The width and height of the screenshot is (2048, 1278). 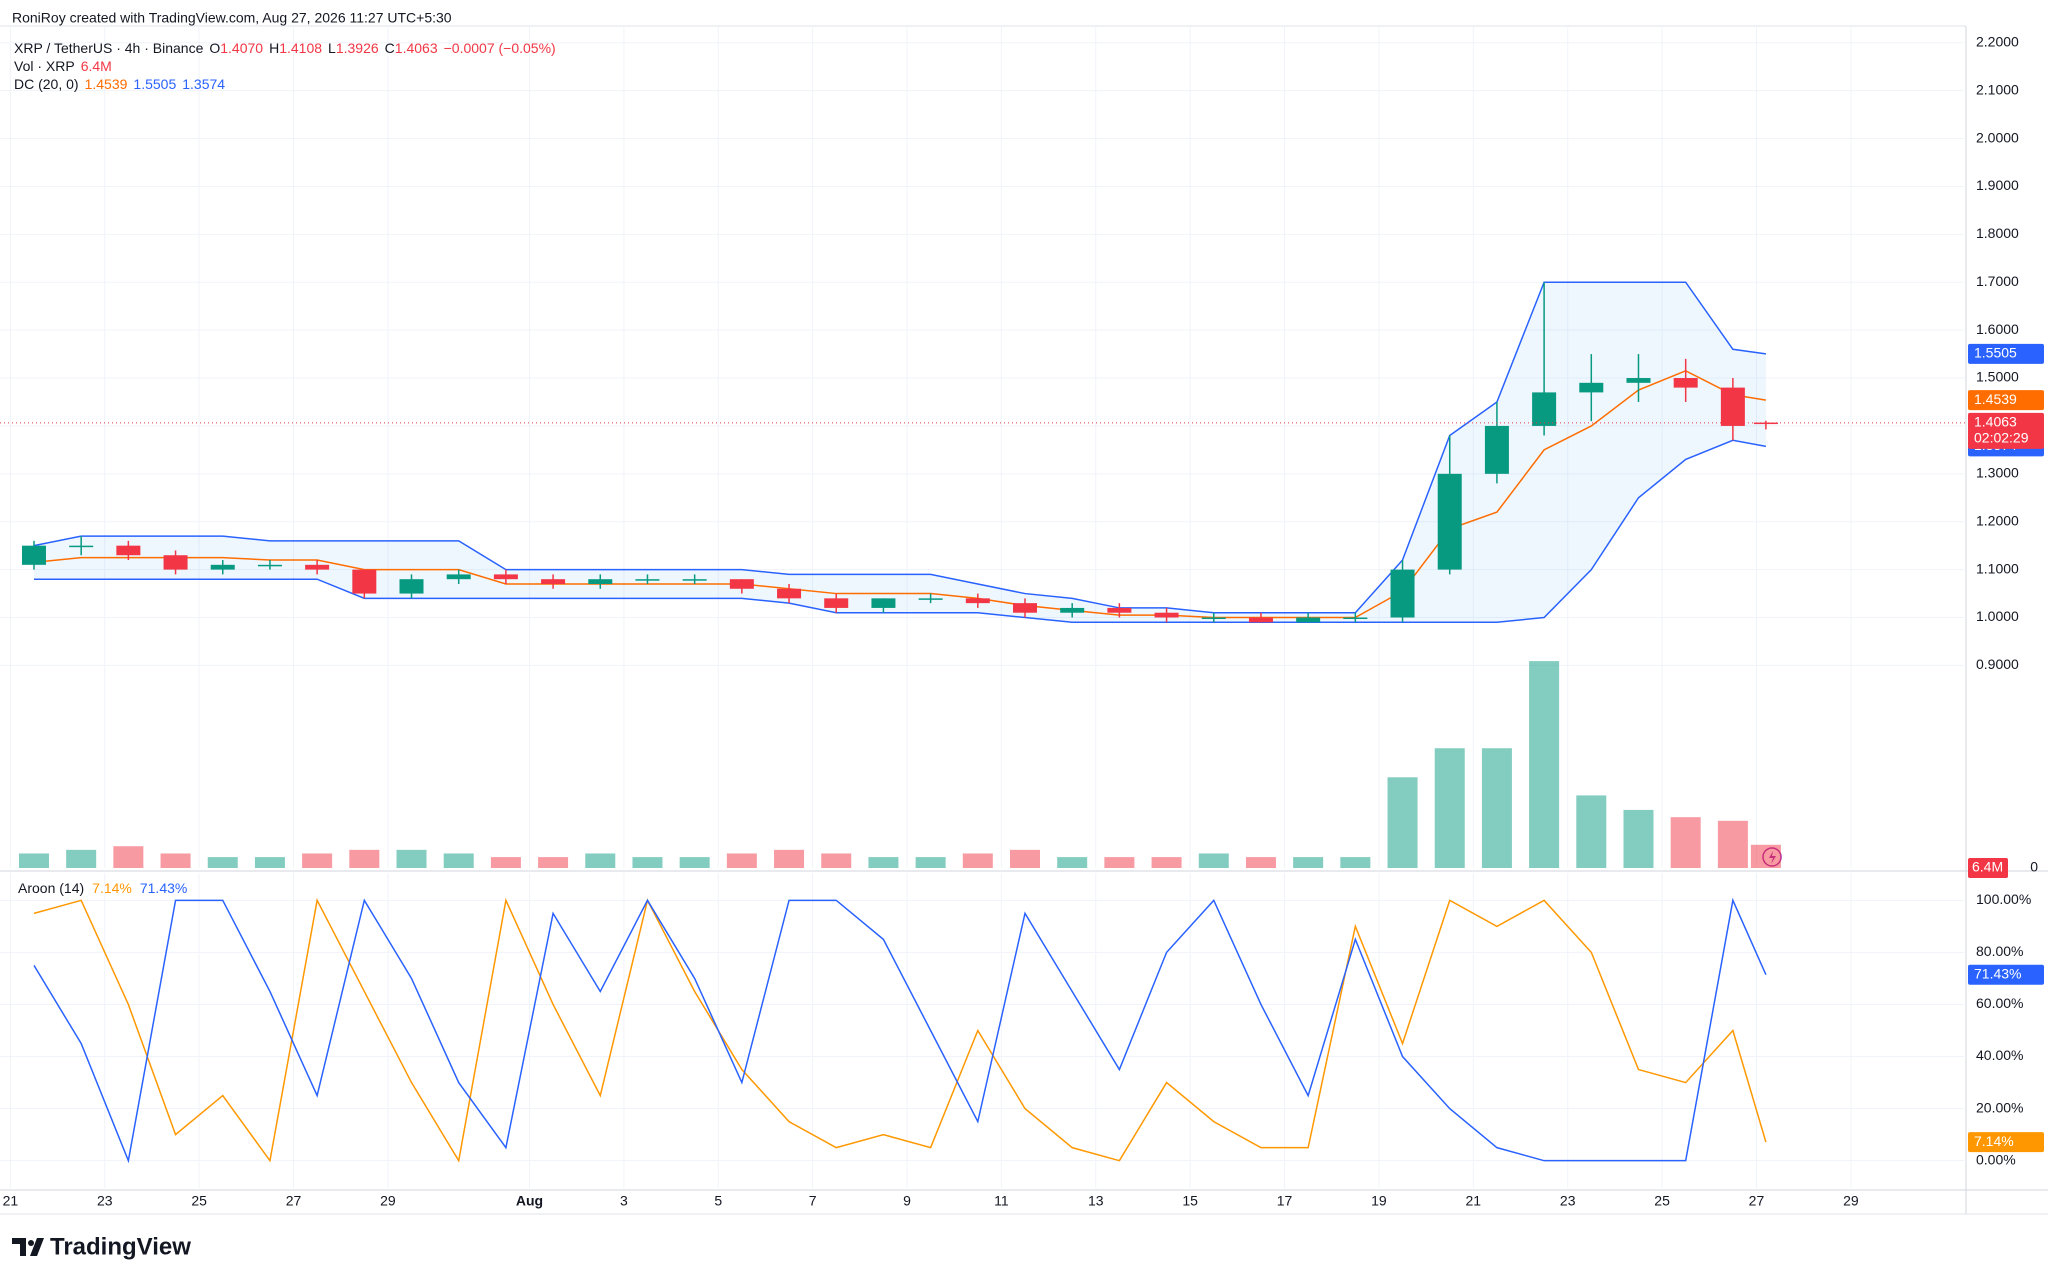 What do you see at coordinates (813, 1201) in the screenshot?
I see `x-tick-label: 7` at bounding box center [813, 1201].